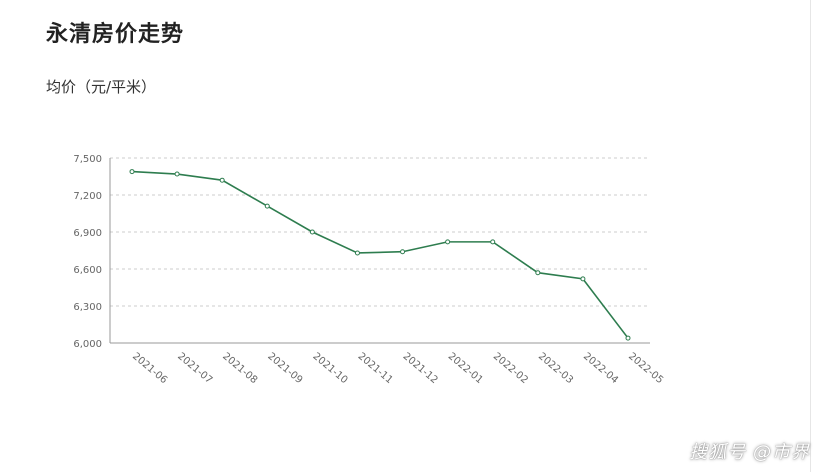  I want to click on watermark: 搜狐号 @市界, so click(749, 452).